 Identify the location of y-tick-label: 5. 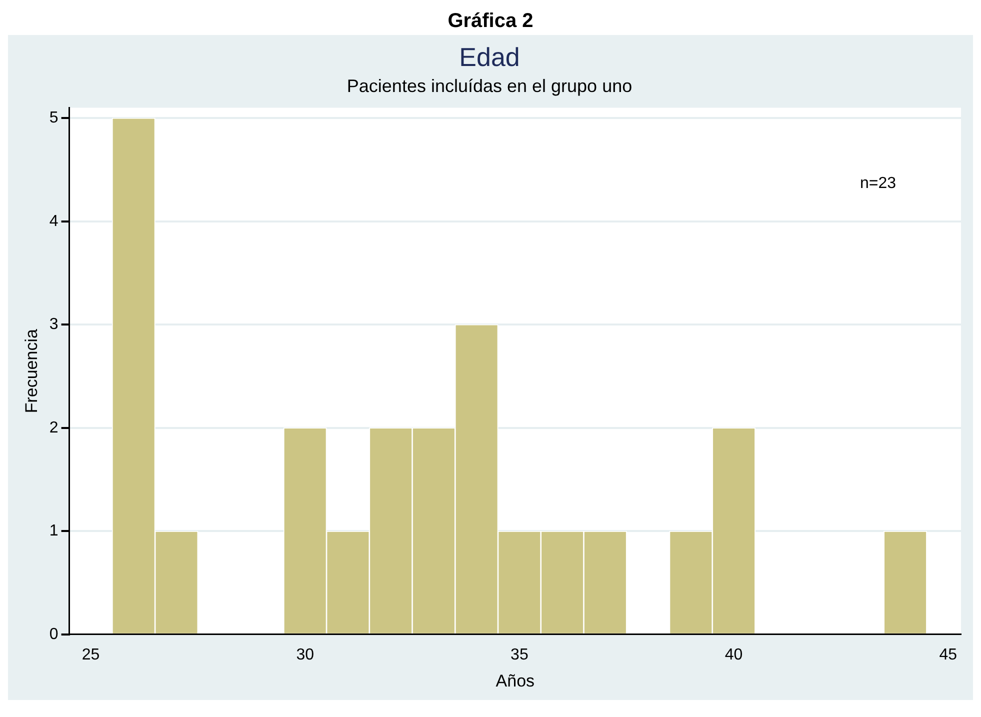
(53, 118).